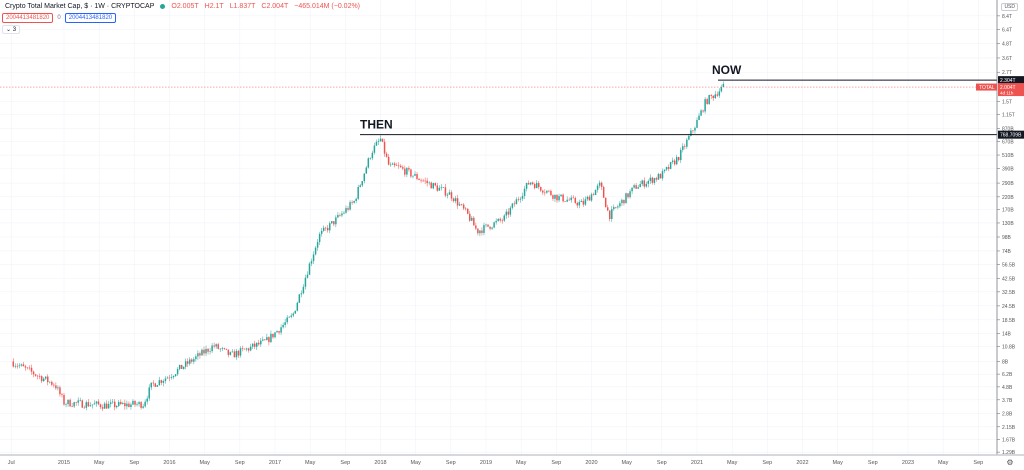  I want to click on indicators-toggle-button: ⌄ 3, so click(11, 29).